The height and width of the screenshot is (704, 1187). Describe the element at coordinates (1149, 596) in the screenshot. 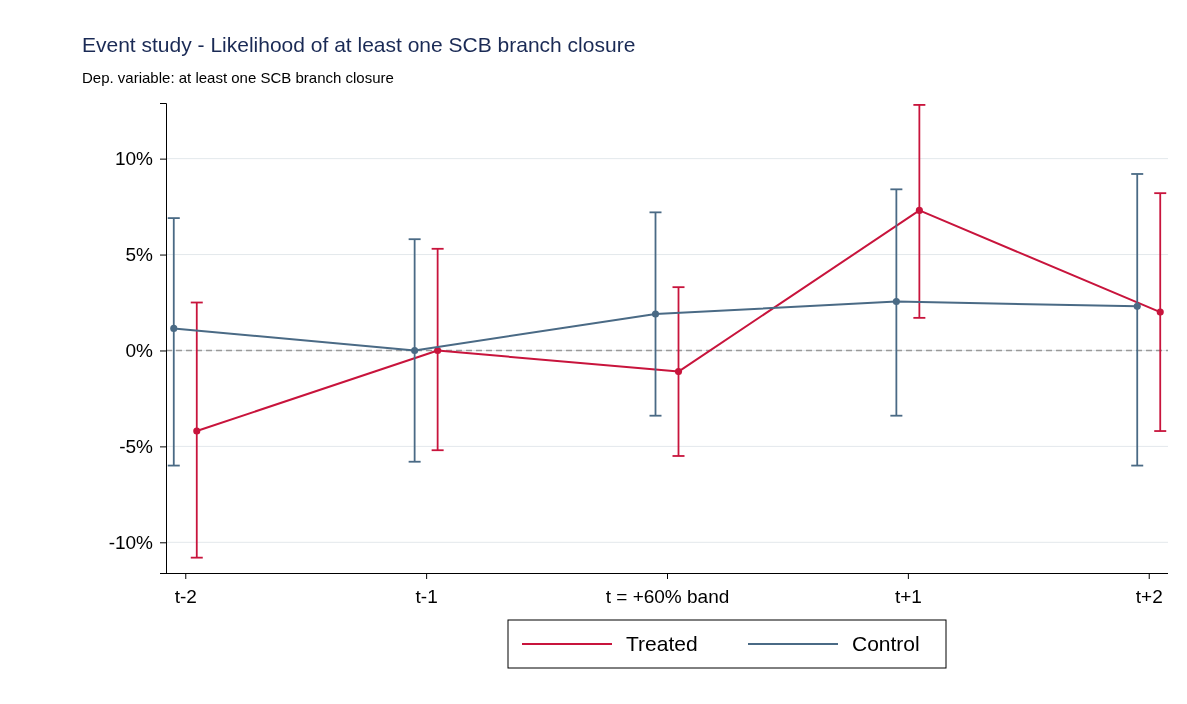

I see `x-tick-label: t+2` at that location.